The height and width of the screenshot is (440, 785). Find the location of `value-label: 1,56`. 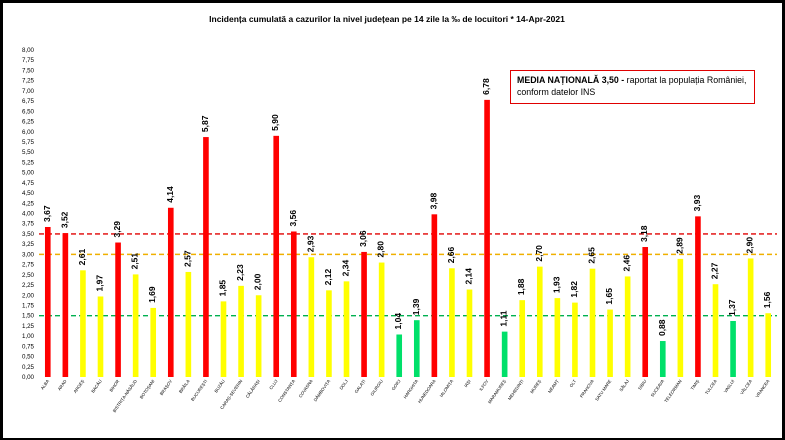

value-label: 1,56 is located at coordinates (767, 299).